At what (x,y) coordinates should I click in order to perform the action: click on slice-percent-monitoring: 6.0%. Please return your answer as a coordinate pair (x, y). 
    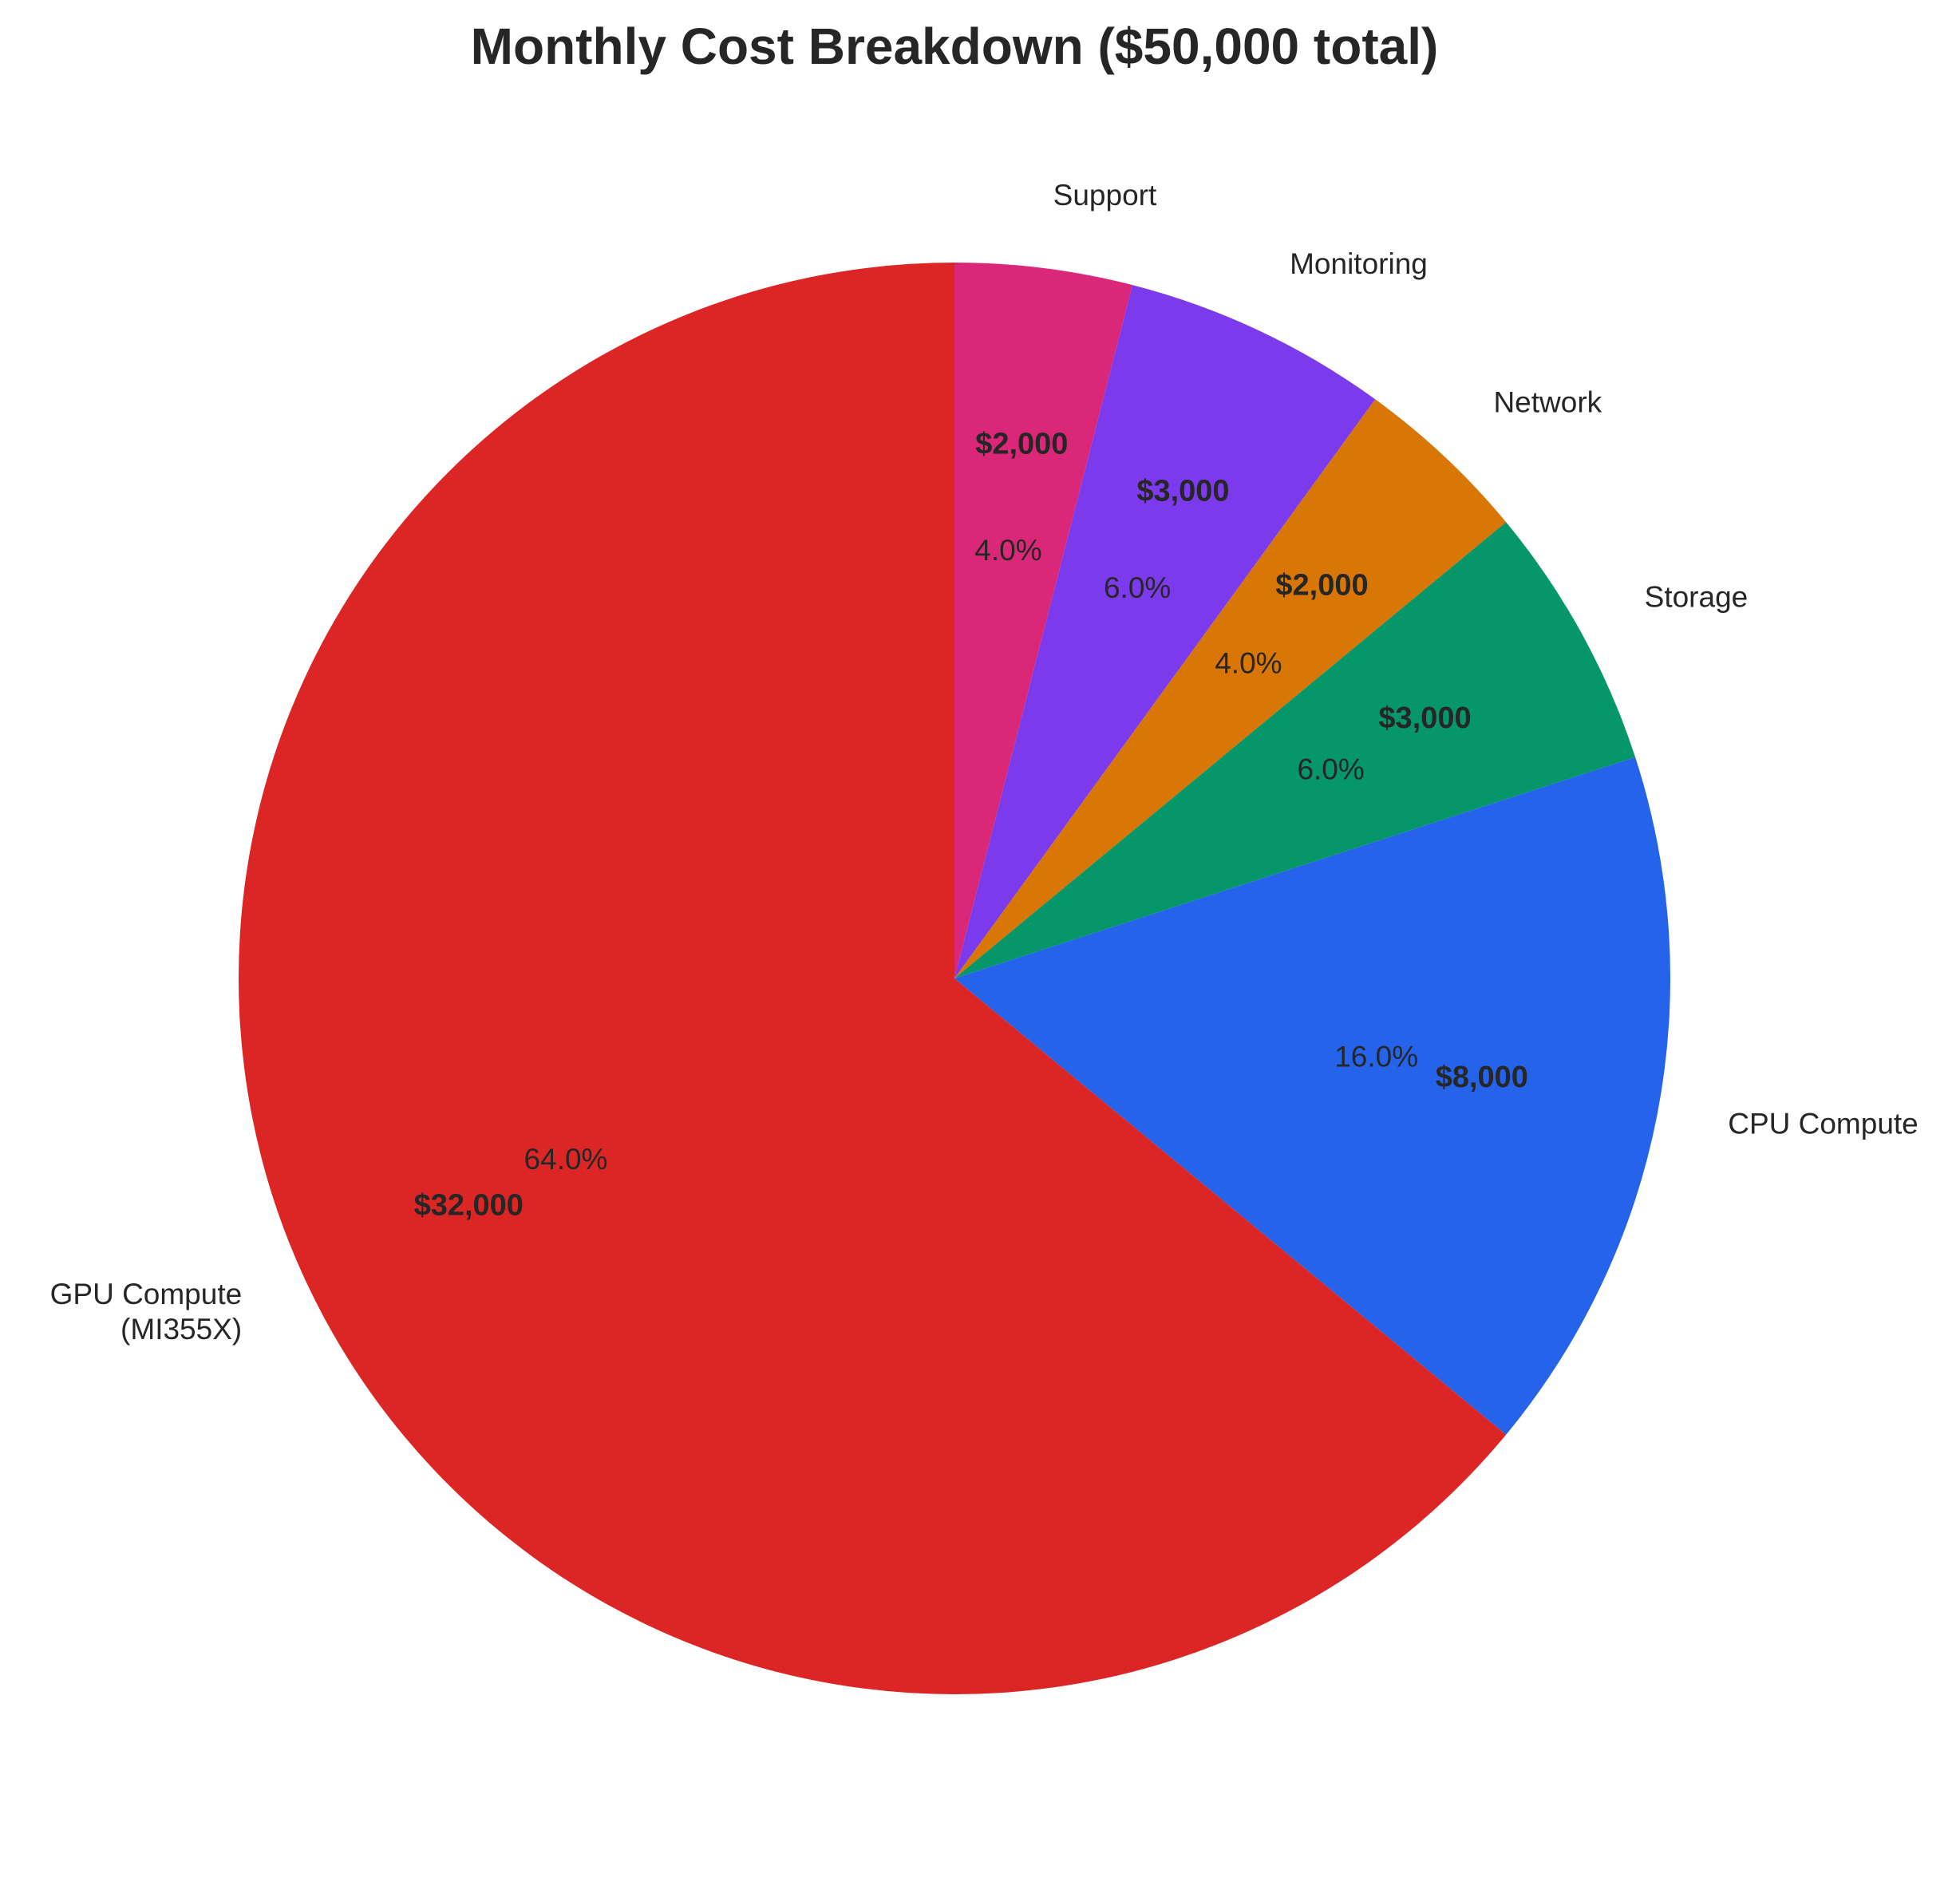
    Looking at the image, I should click on (1137, 588).